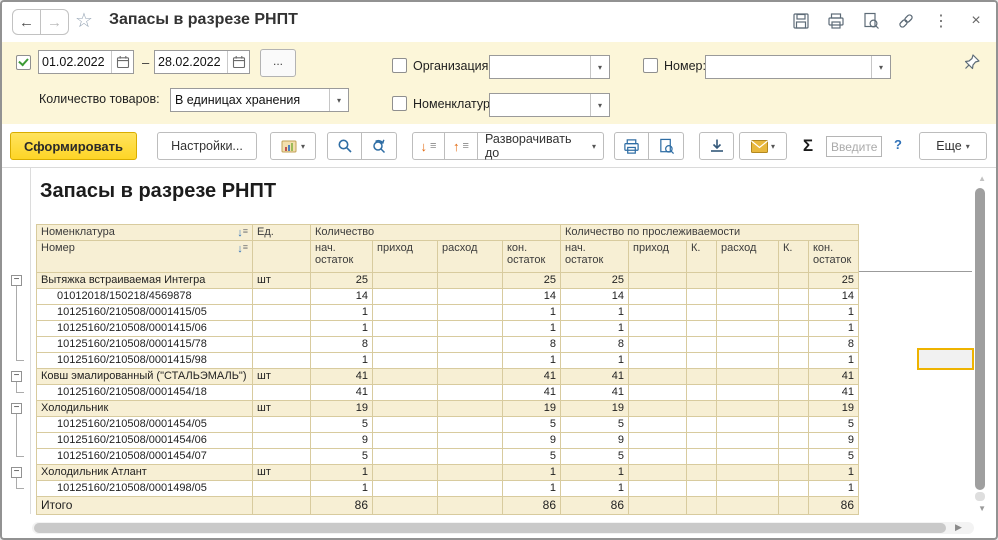 This screenshot has height=540, width=998. What do you see at coordinates (798, 67) in the screenshot?
I see `number-select: ▾` at bounding box center [798, 67].